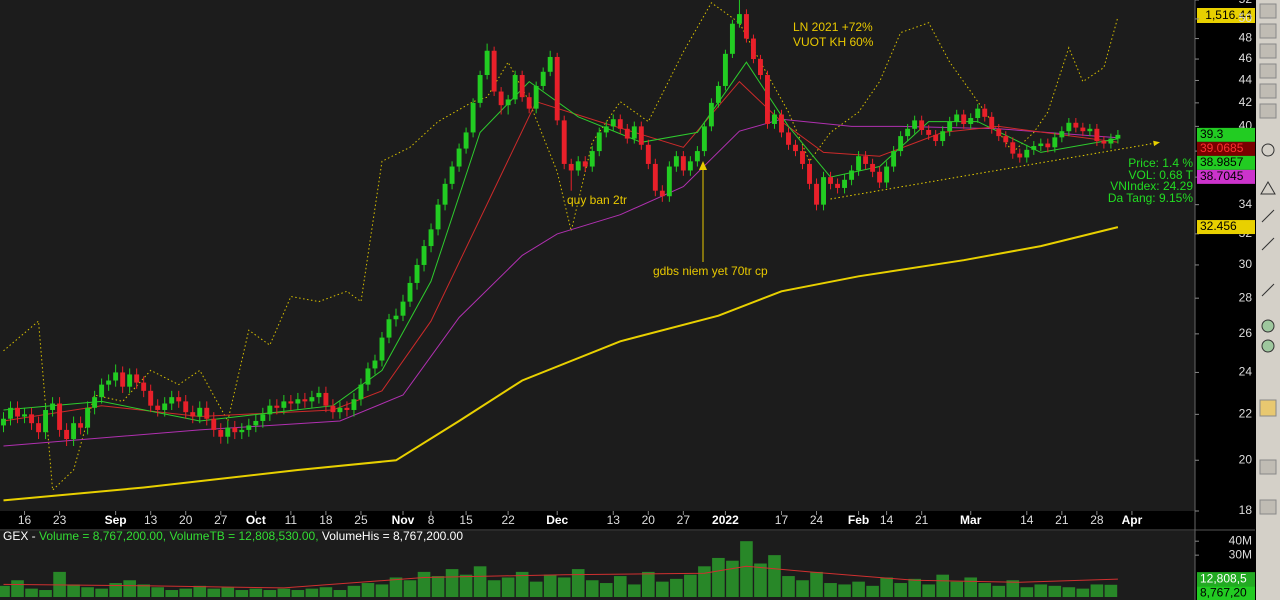 The image size is (1280, 600). Describe the element at coordinates (1151, 186) in the screenshot. I see `info-text: VNIndex: 24.29` at that location.